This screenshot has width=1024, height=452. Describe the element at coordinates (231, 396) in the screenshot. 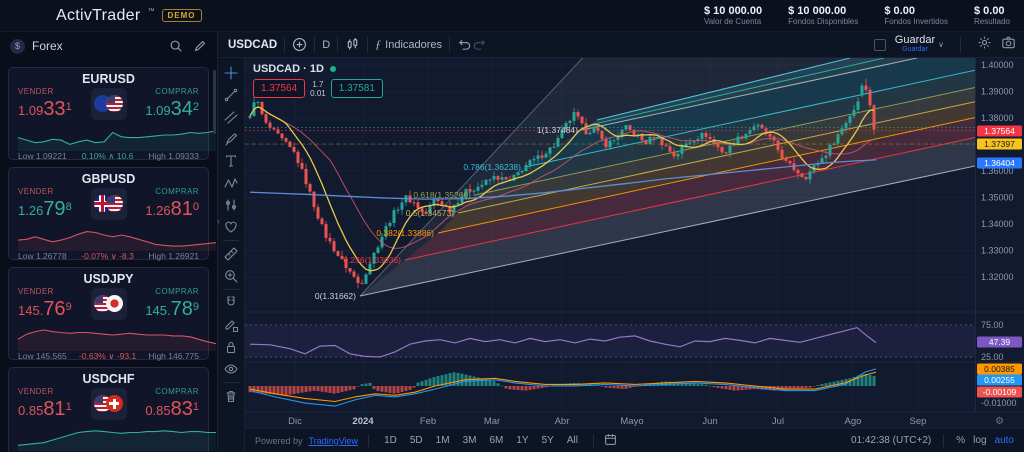

I see `trash-icon` at that location.